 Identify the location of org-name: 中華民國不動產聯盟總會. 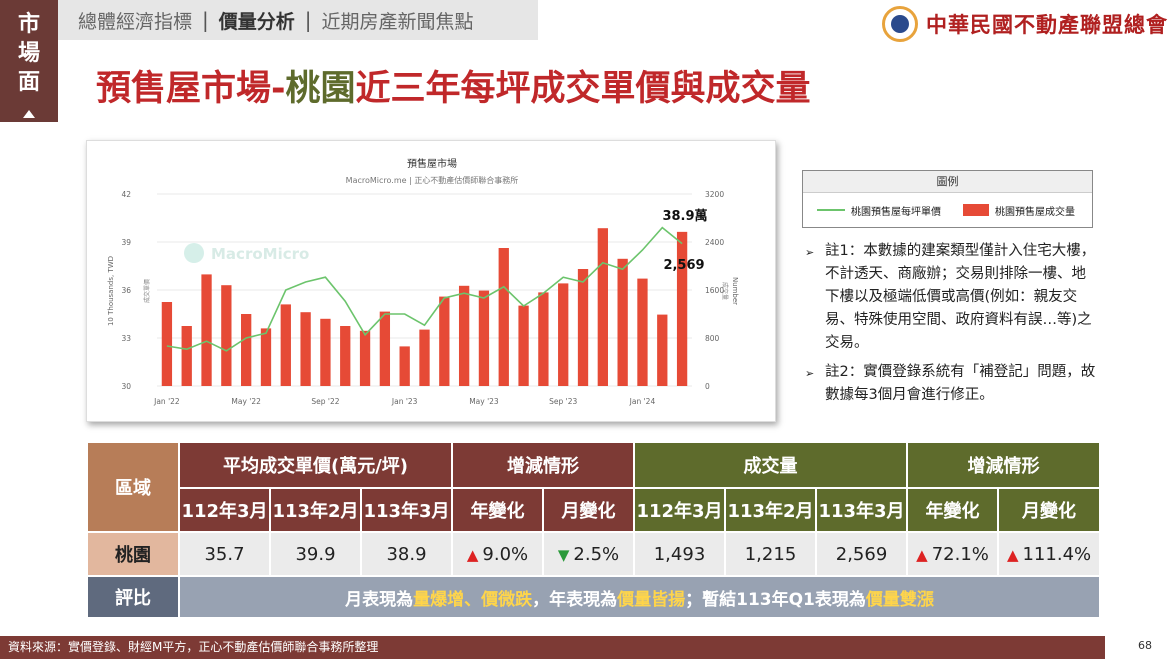
(1047, 24).